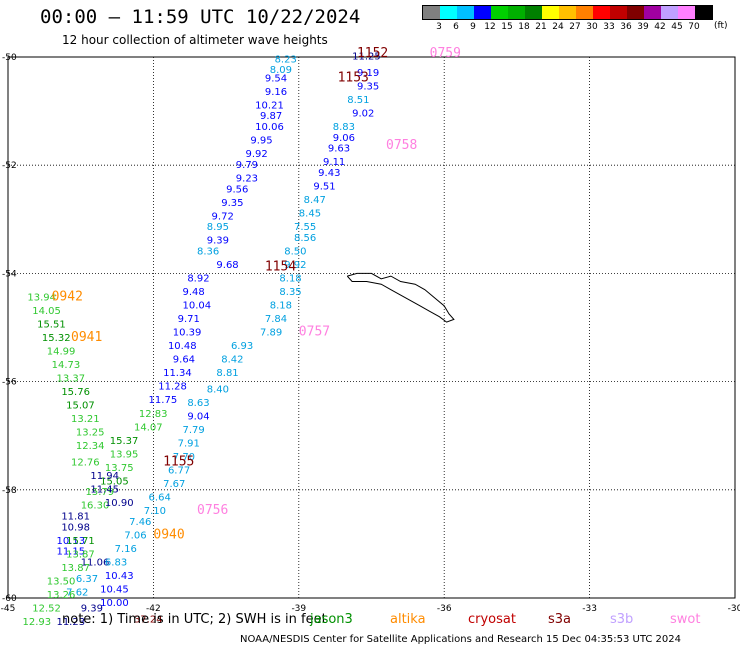 The image size is (740, 650). What do you see at coordinates (524, 27) in the screenshot?
I see `legend-label: 18` at bounding box center [524, 27].